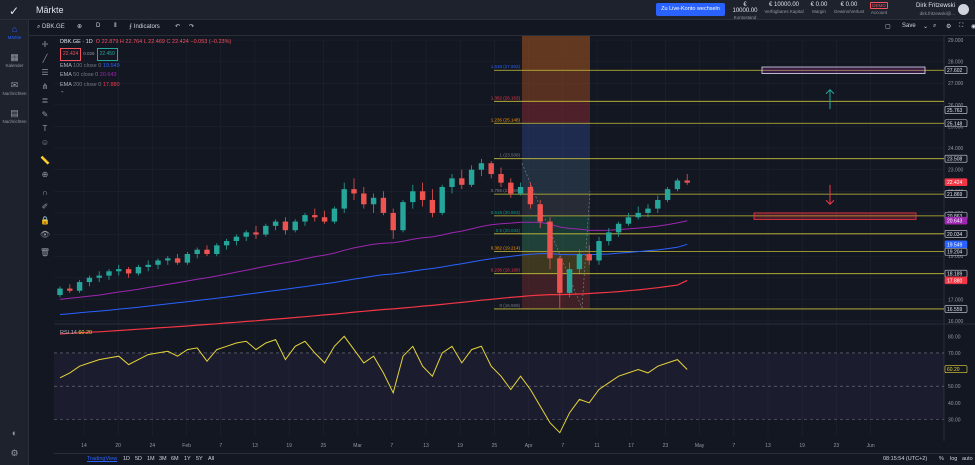 The height and width of the screenshot is (465, 975). I want to click on legend-ema-100: EMA 100 close 0 19.549, so click(145, 67).